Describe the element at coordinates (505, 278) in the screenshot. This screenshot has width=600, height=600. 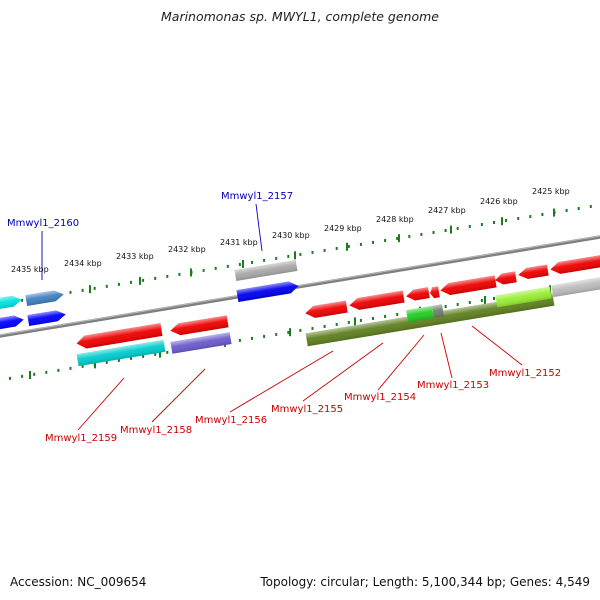
I see `feature-red-2152a` at that location.